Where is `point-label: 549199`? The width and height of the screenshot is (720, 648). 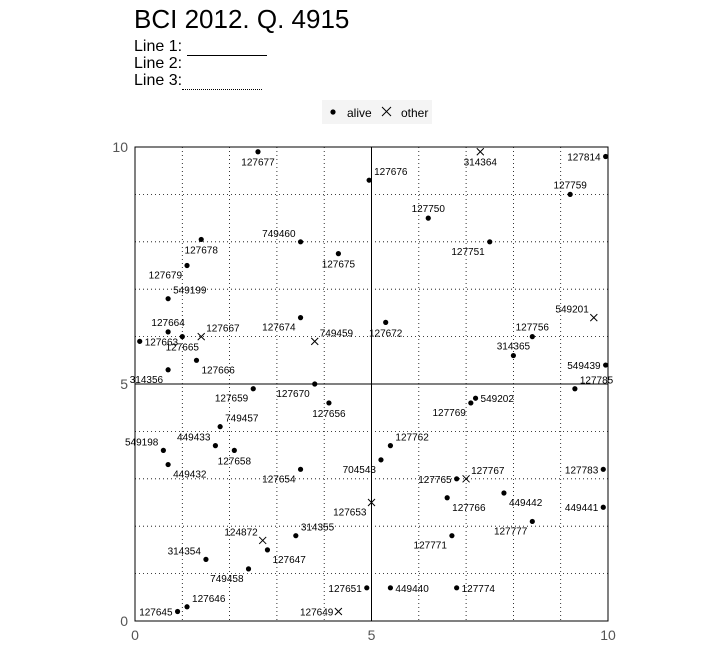
point-label: 549199 is located at coordinates (190, 291).